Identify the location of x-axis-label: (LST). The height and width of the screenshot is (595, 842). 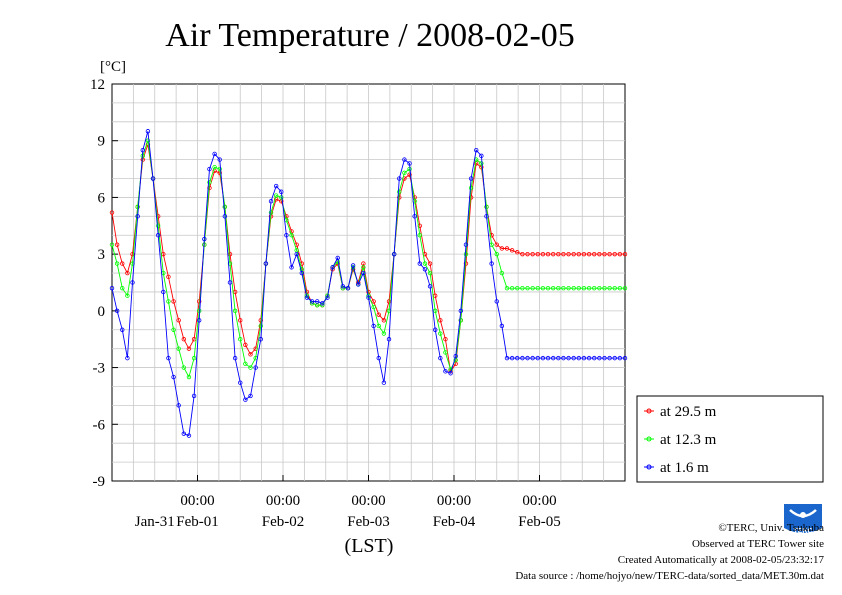
(369, 546).